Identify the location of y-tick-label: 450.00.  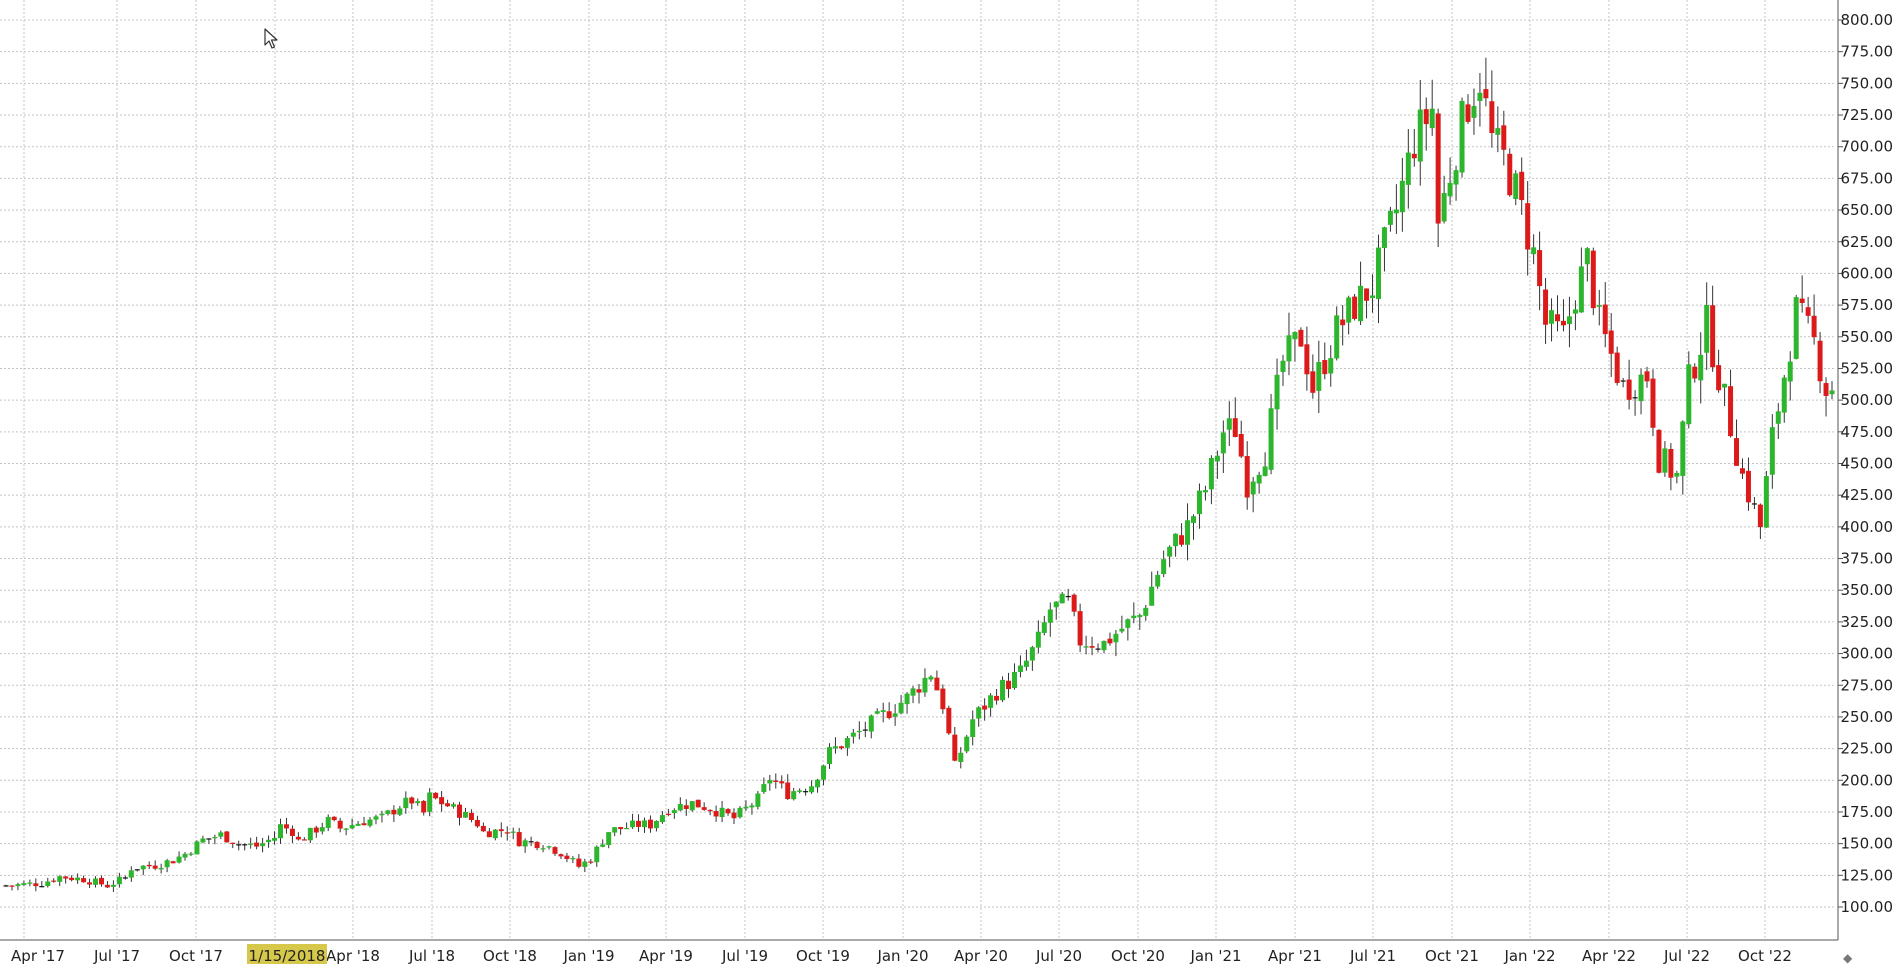
(1867, 464).